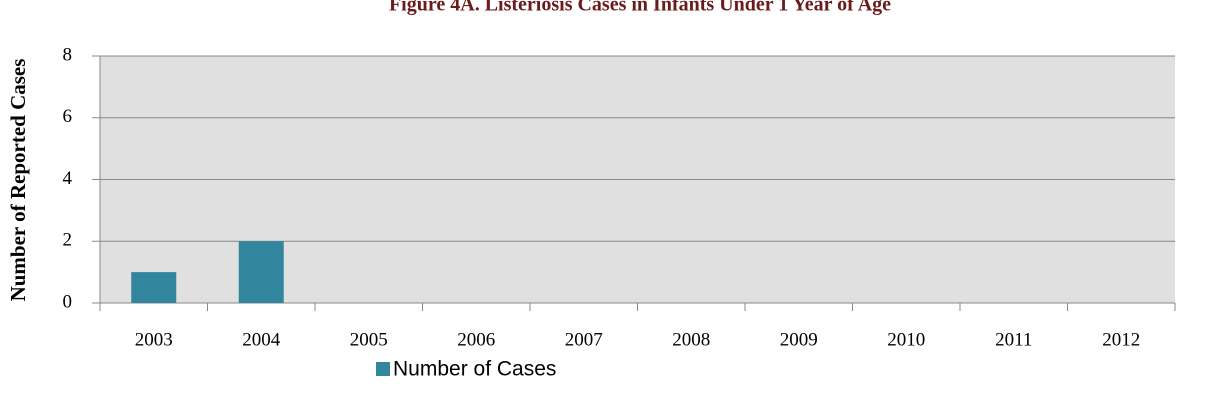  Describe the element at coordinates (261, 339) in the screenshot. I see `x-tick-label: 2004` at that location.